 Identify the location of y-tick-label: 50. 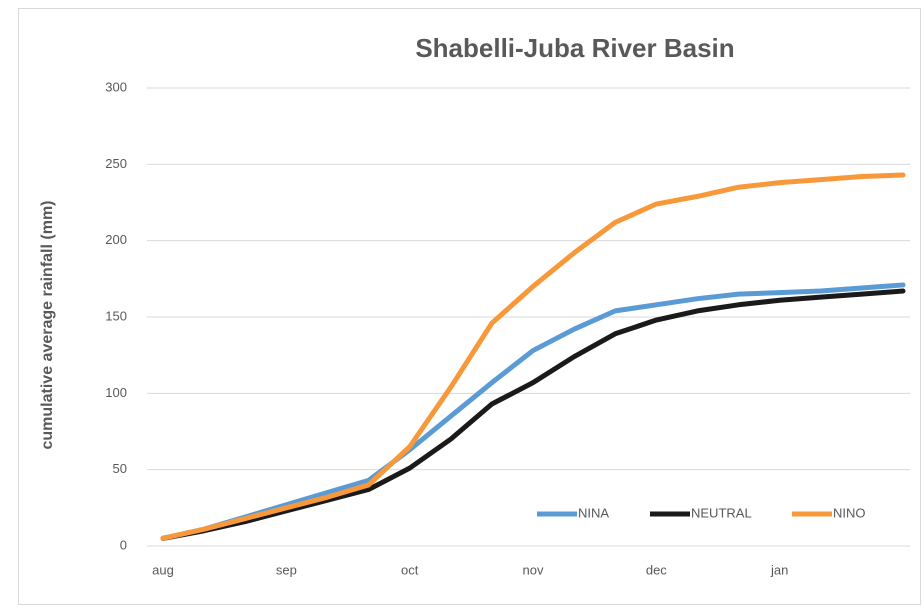
(120, 468).